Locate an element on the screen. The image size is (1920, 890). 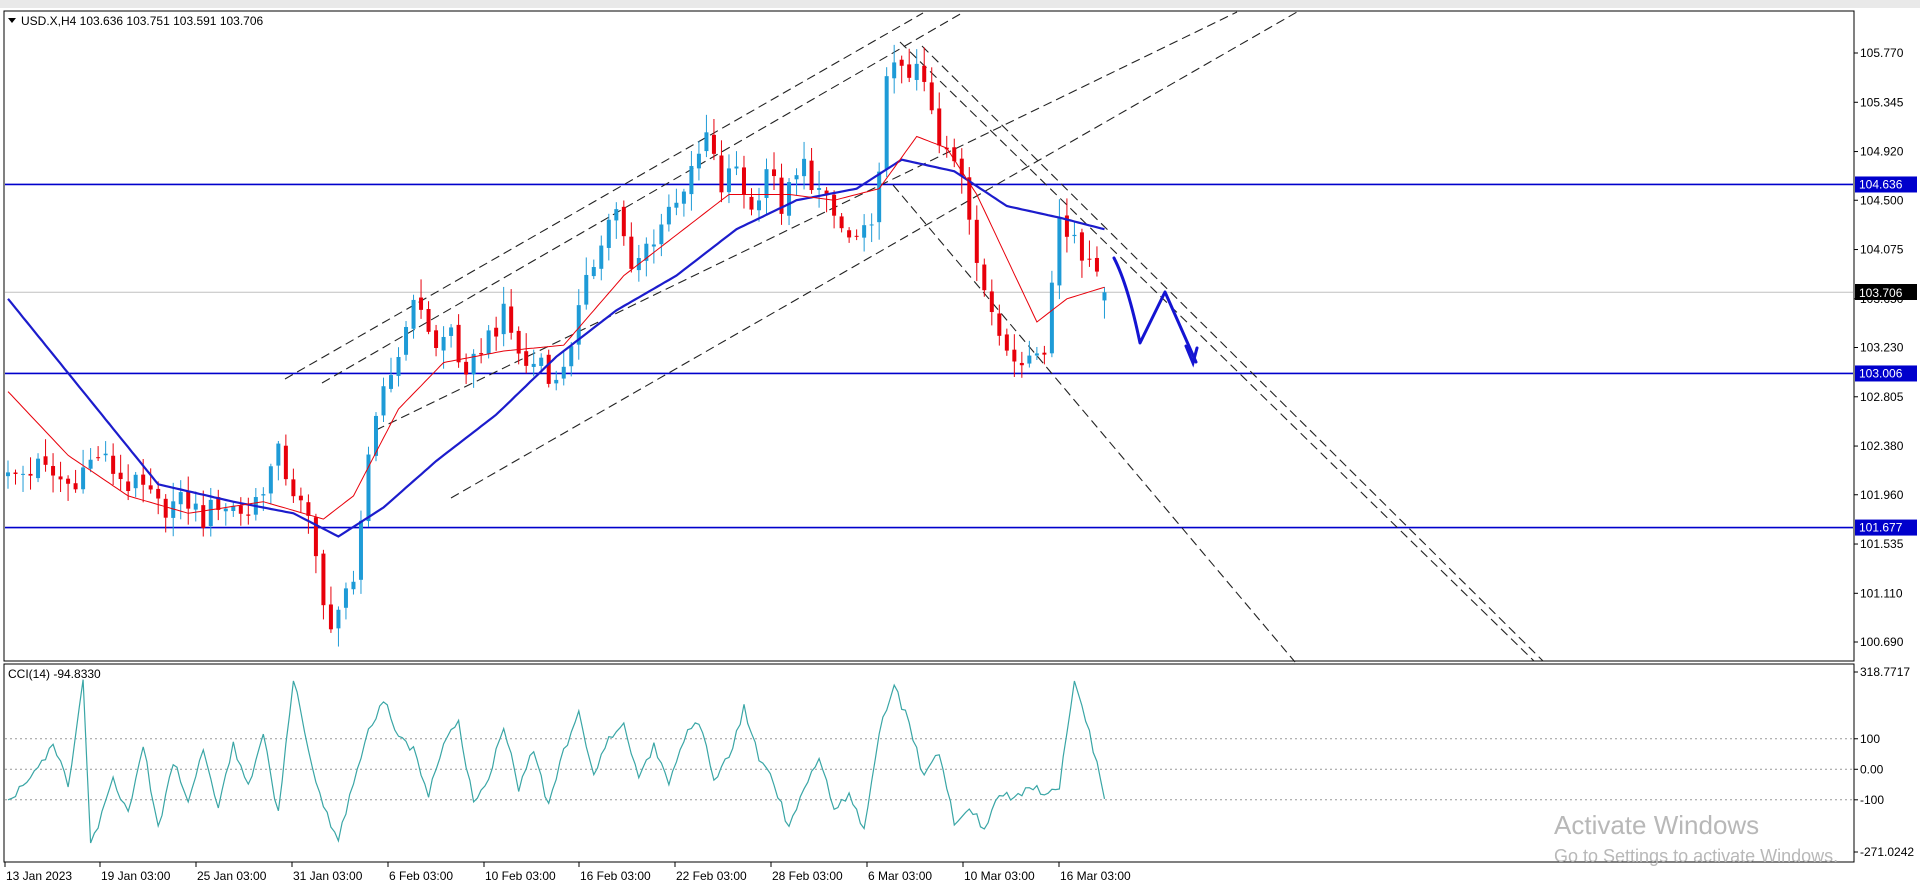
current-price-label: 103.706 is located at coordinates (1881, 293).